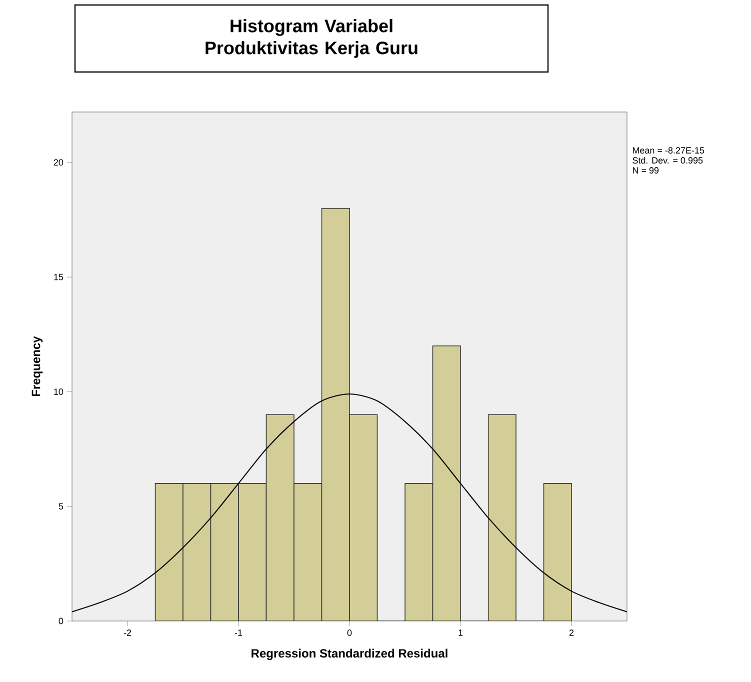 Image resolution: width=751 pixels, height=682 pixels. Describe the element at coordinates (59, 277) in the screenshot. I see `y-tick-label: 15` at that location.